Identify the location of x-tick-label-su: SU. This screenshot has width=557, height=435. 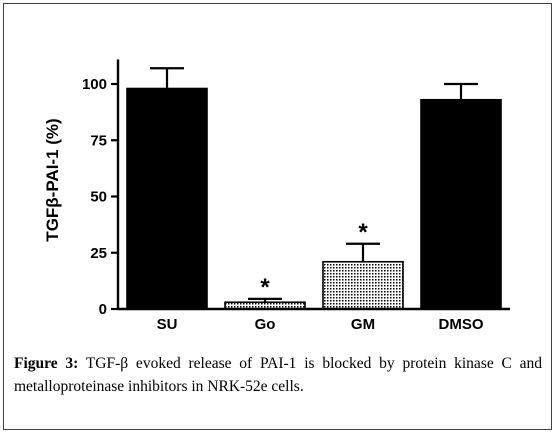
(167, 324).